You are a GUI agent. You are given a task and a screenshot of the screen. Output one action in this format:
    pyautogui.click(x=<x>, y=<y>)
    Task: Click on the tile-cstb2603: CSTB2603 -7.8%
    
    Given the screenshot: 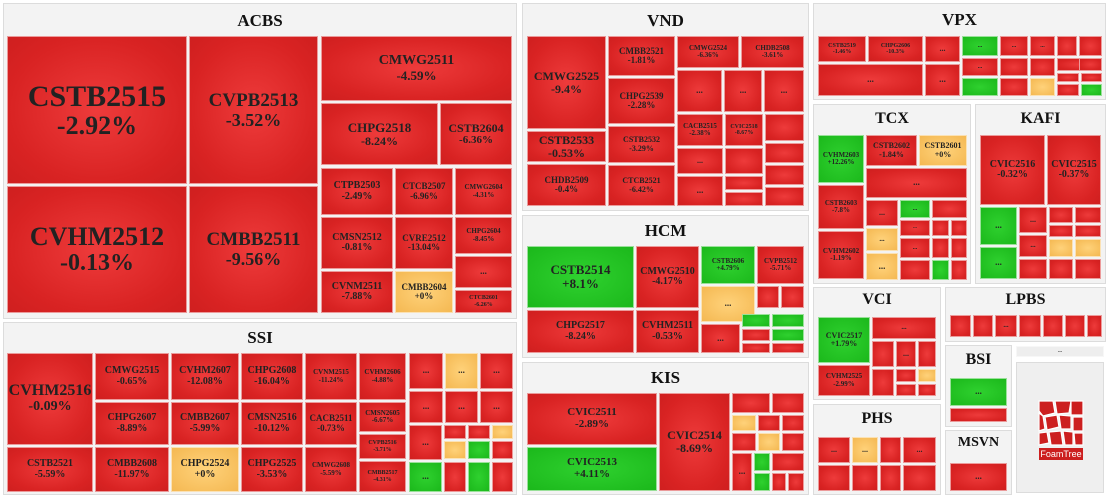 What is the action you would take?
    pyautogui.click(x=841, y=207)
    